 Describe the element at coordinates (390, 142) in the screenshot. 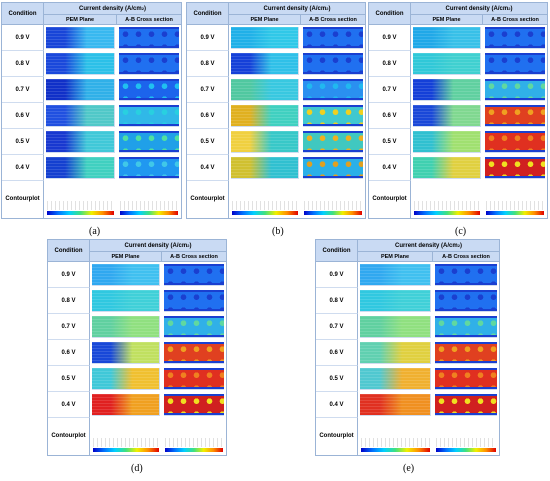

I see `voltage-label: 0.5 V` at that location.